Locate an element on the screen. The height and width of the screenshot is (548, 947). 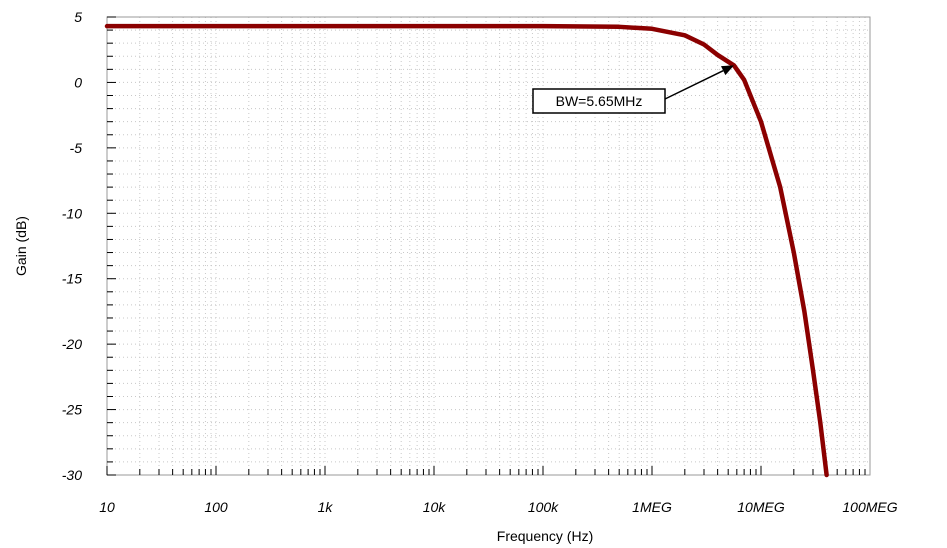
annotation-box is located at coordinates (599, 101).